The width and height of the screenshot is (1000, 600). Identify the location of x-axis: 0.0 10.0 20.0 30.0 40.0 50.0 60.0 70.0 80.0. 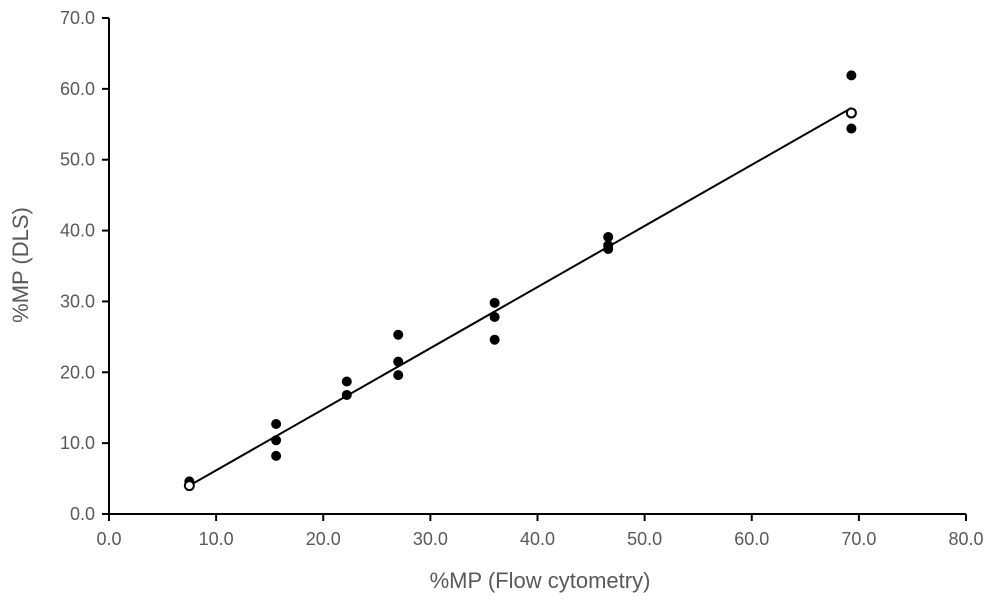
(540, 531).